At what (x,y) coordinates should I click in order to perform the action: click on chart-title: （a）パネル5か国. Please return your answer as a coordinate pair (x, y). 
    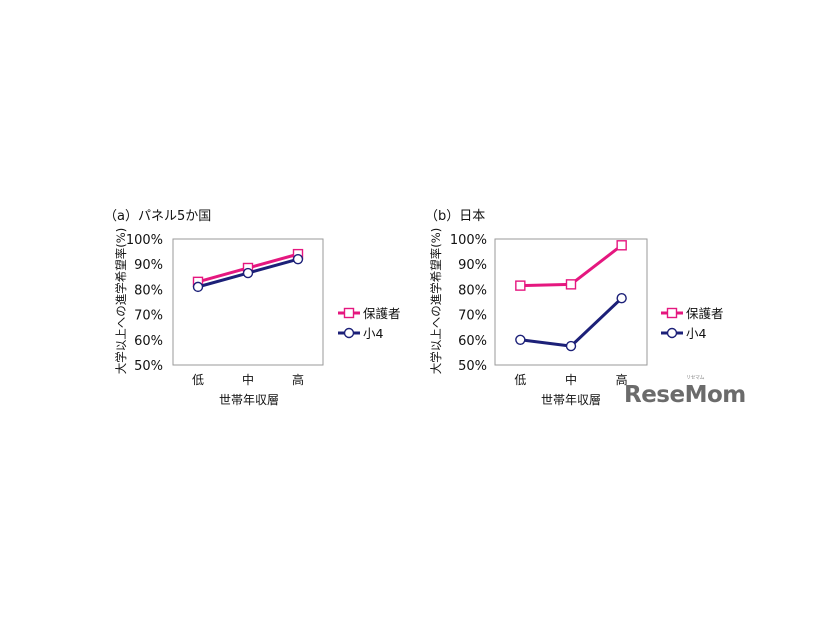
    Looking at the image, I should click on (157, 216).